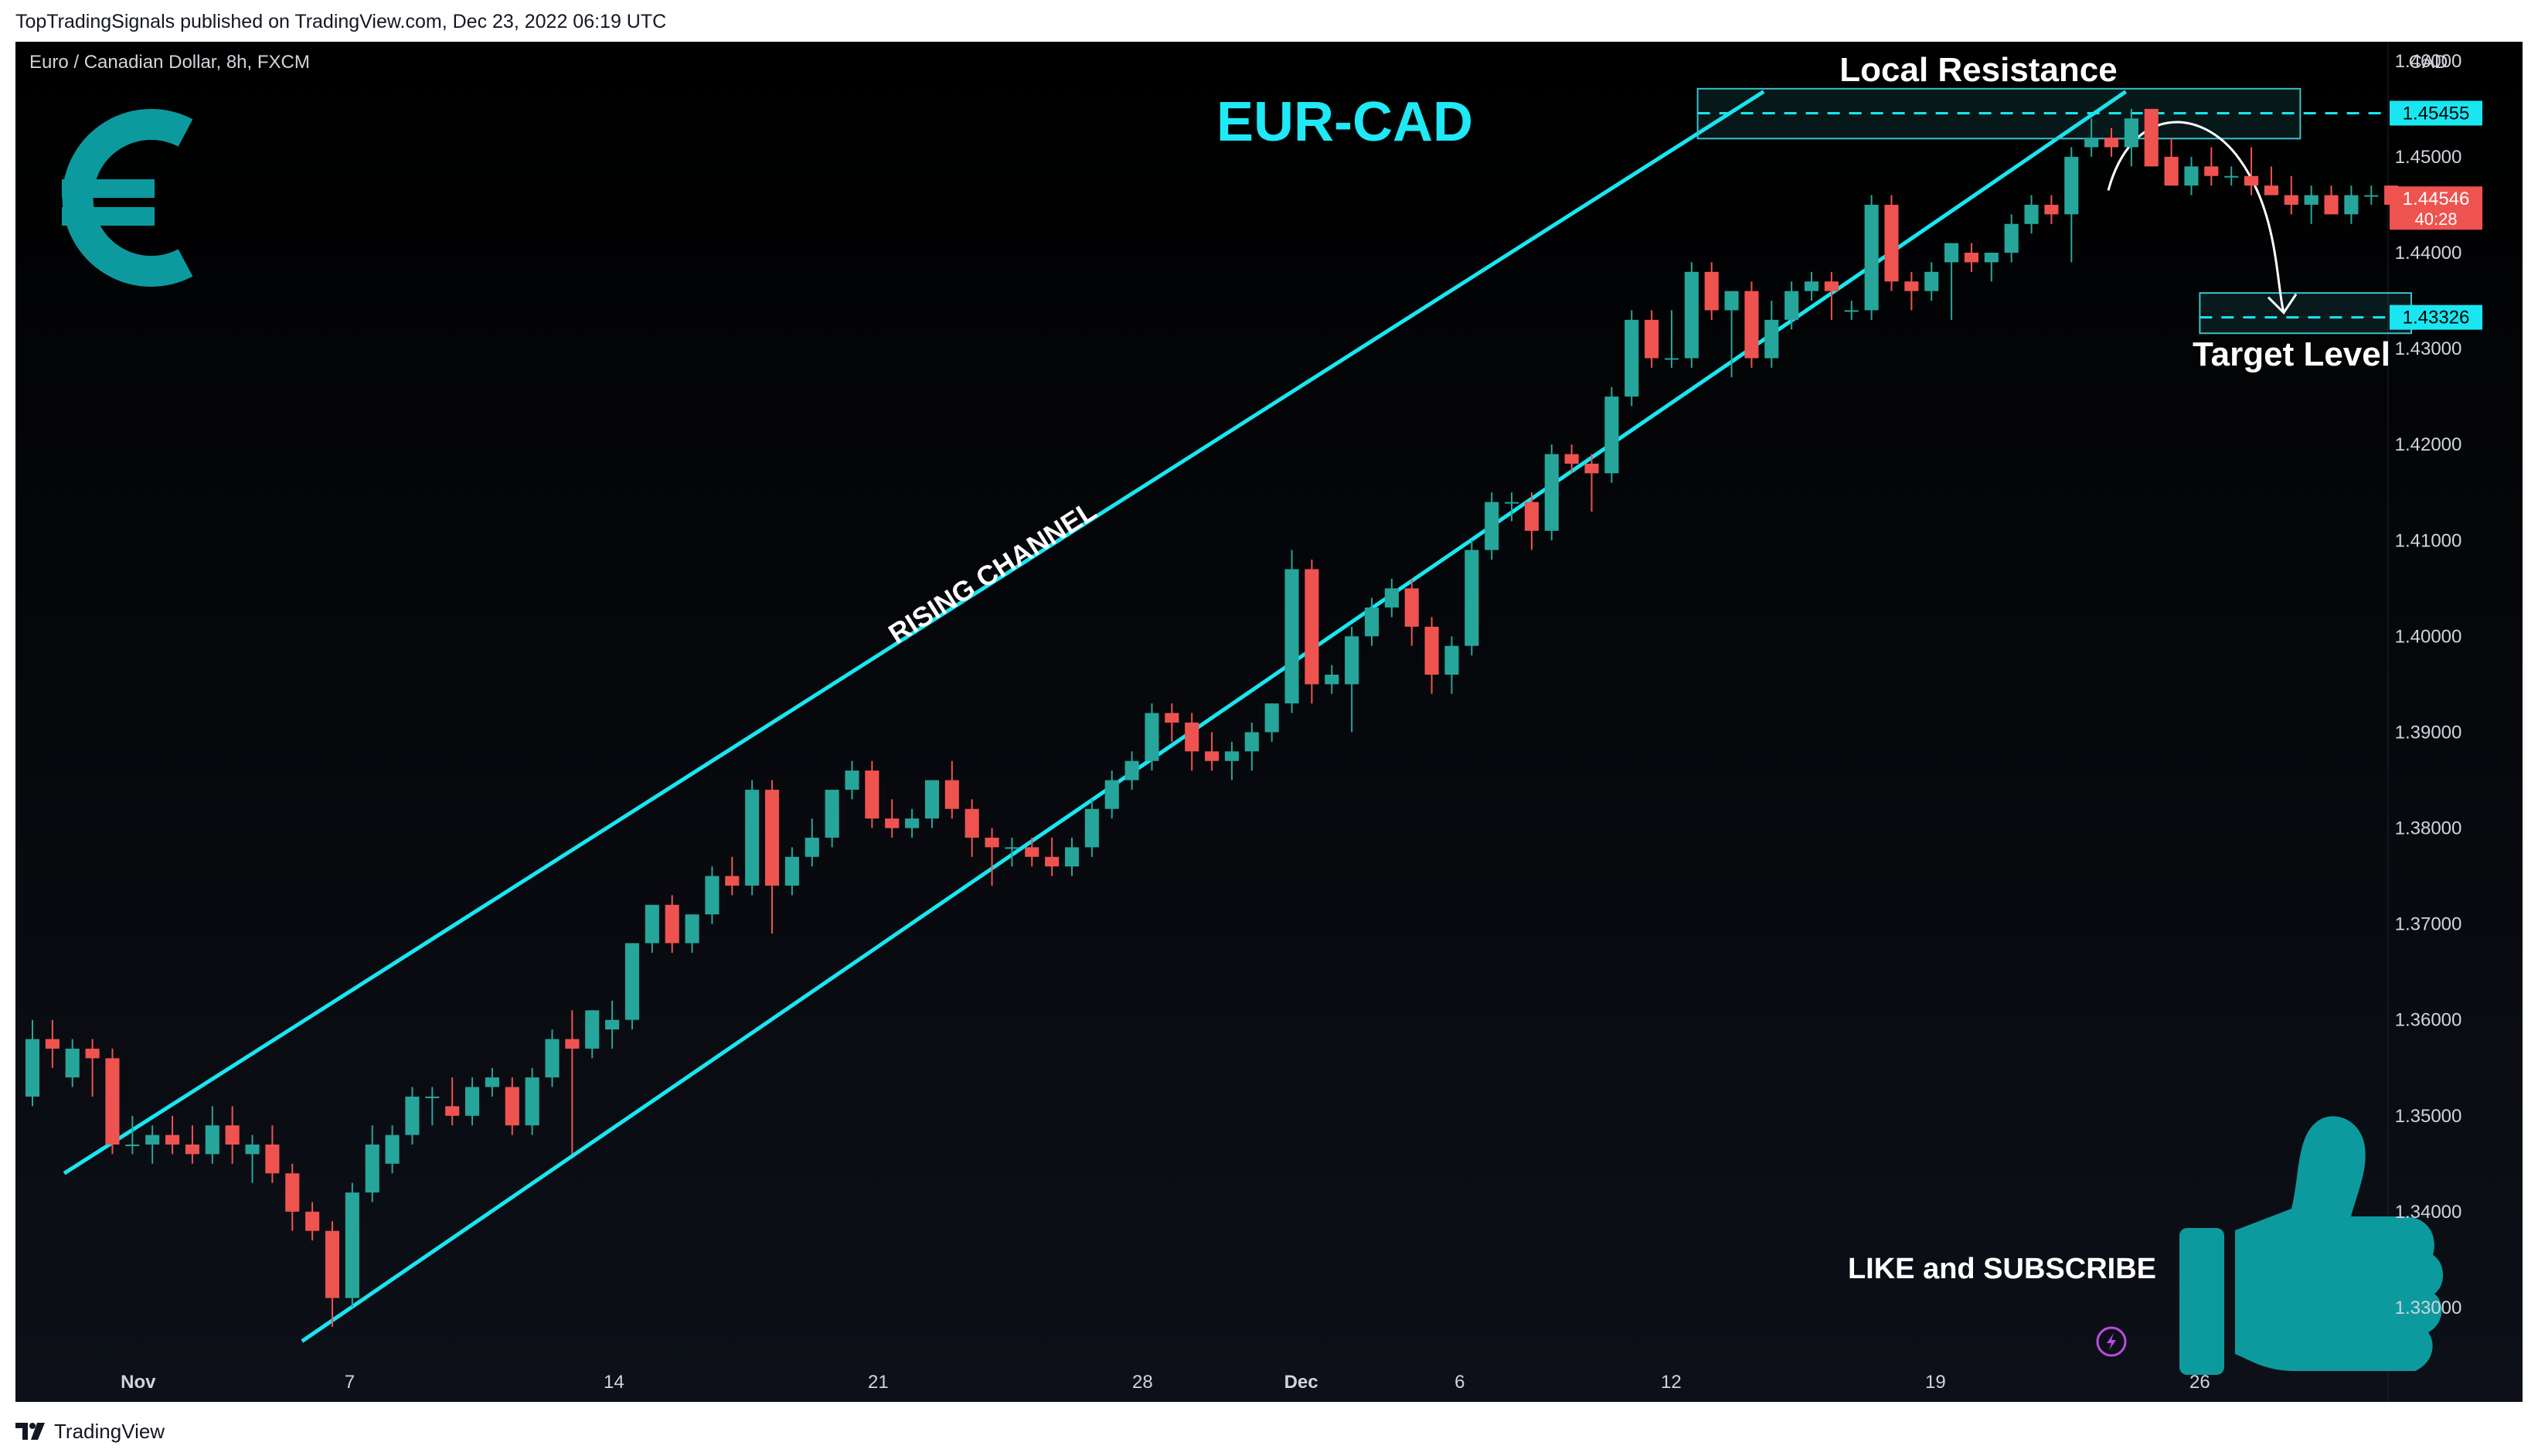 The width and height of the screenshot is (2538, 1456). Describe the element at coordinates (1935, 1383) in the screenshot. I see `time-tick-label: 19` at that location.